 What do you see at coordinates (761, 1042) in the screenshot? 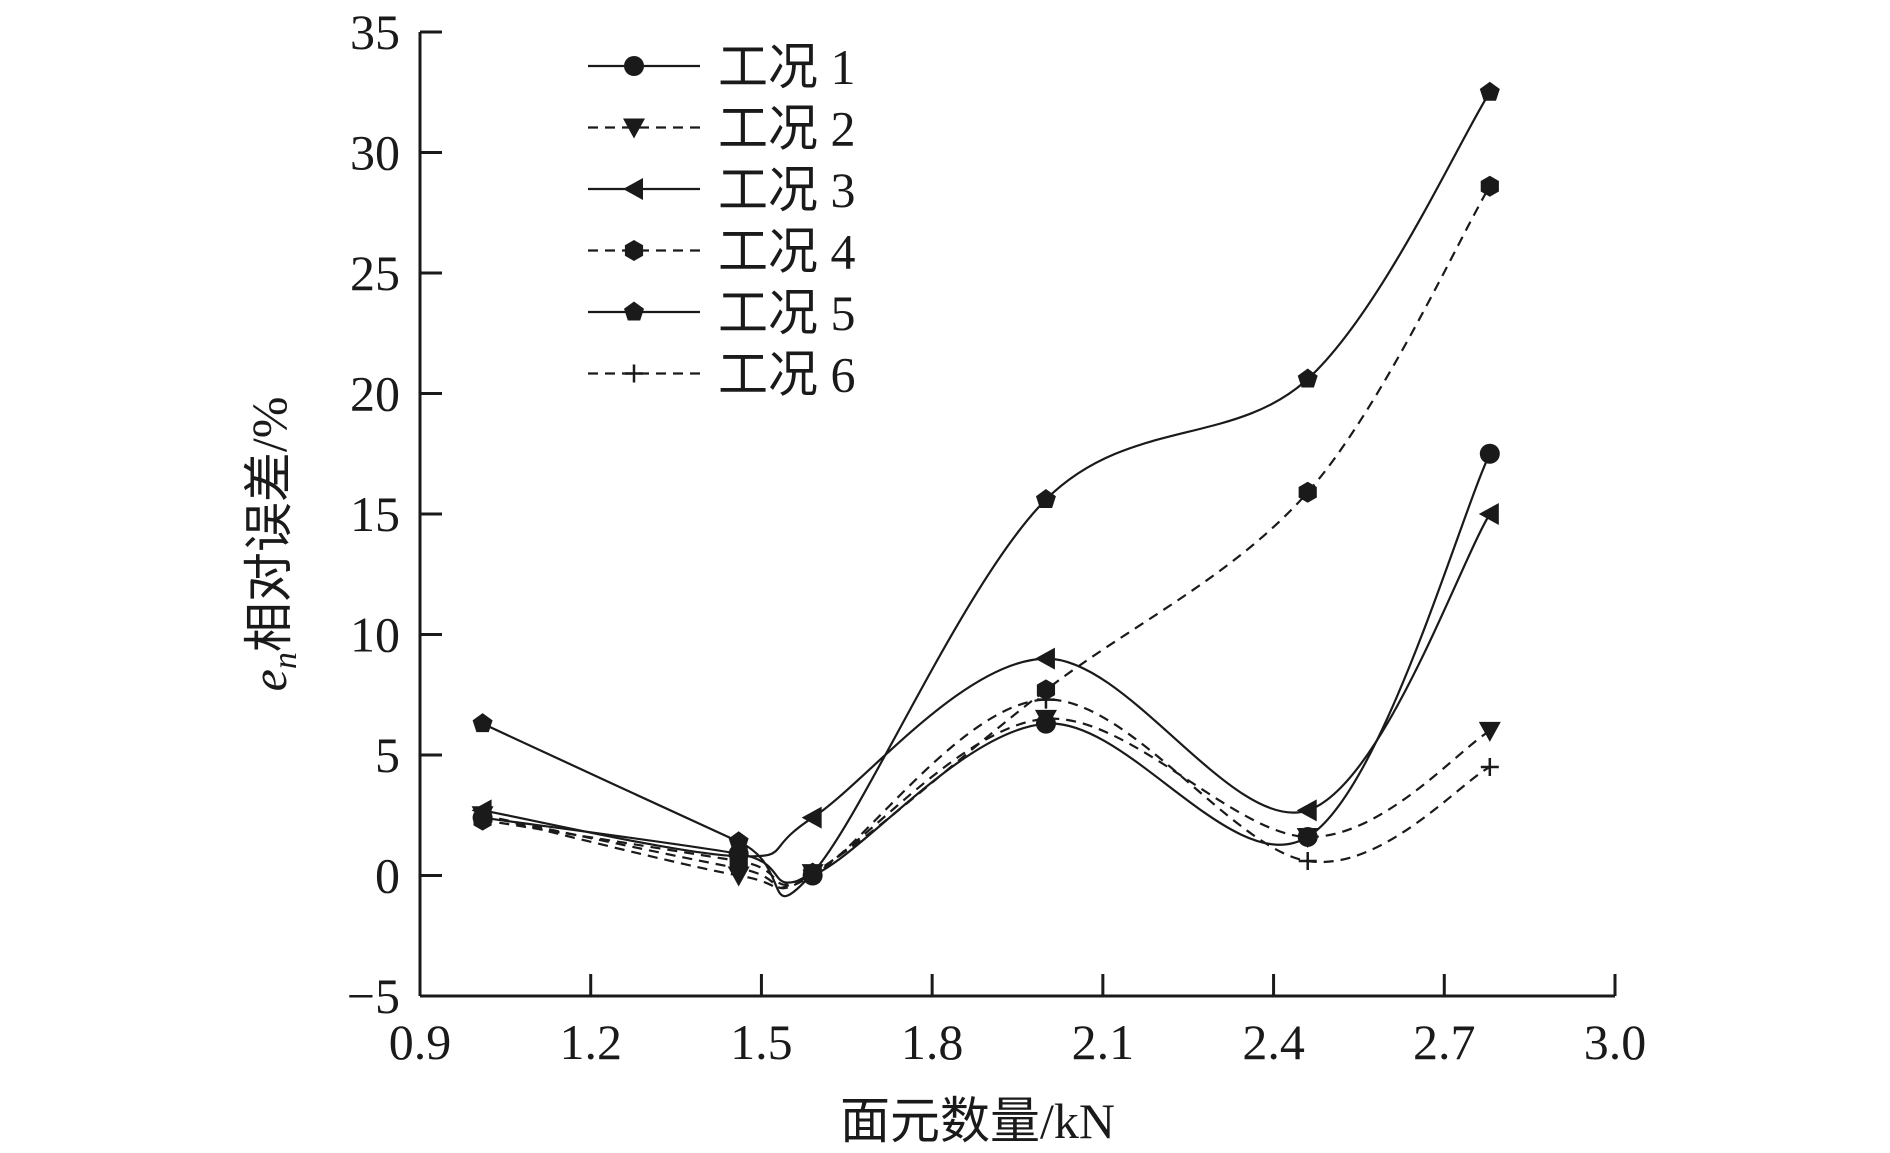
I see `x-tick-label: 1.5` at bounding box center [761, 1042].